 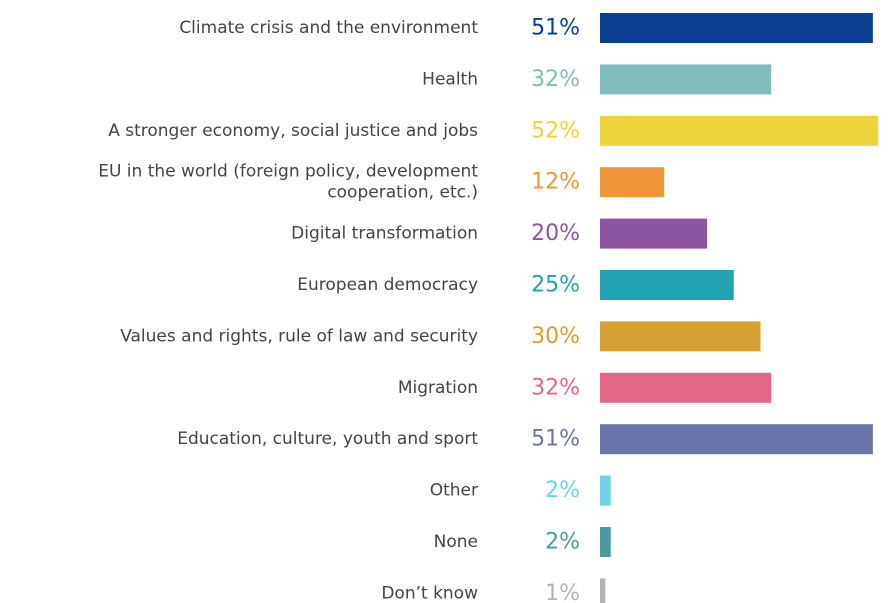 What do you see at coordinates (327, 439) in the screenshot?
I see `category-label: Education, culture, youth and sport` at bounding box center [327, 439].